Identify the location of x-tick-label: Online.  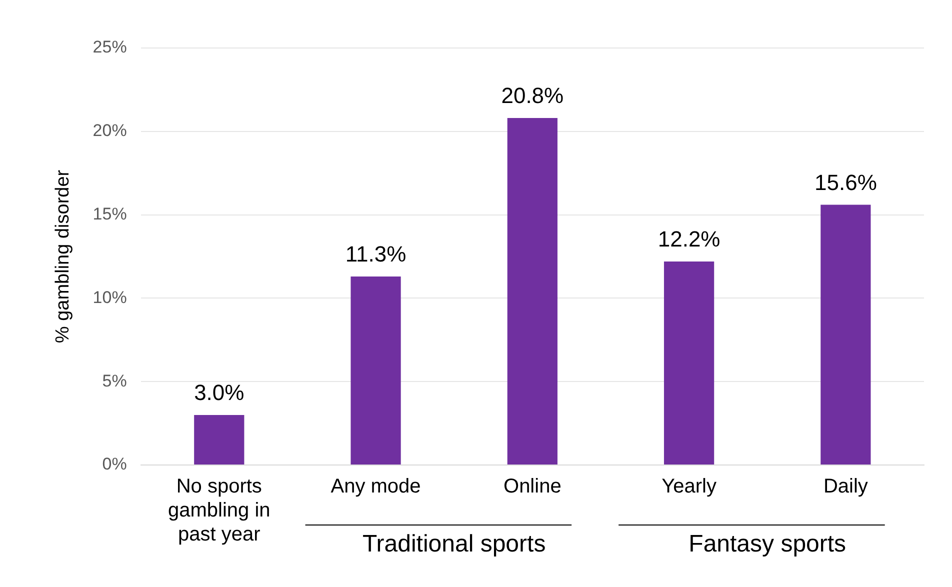
(533, 487).